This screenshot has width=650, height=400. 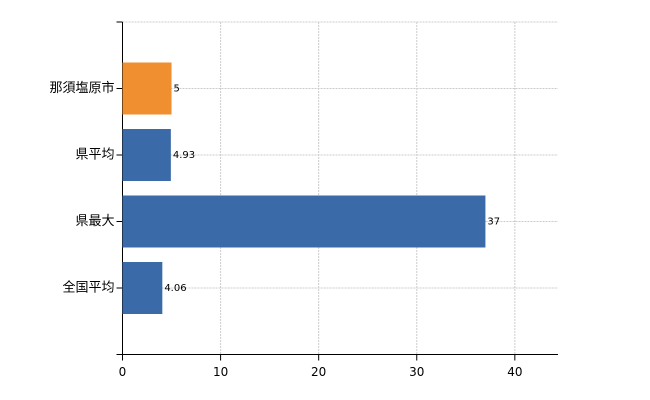 I want to click on x-tick-label: 0, so click(x=123, y=372).